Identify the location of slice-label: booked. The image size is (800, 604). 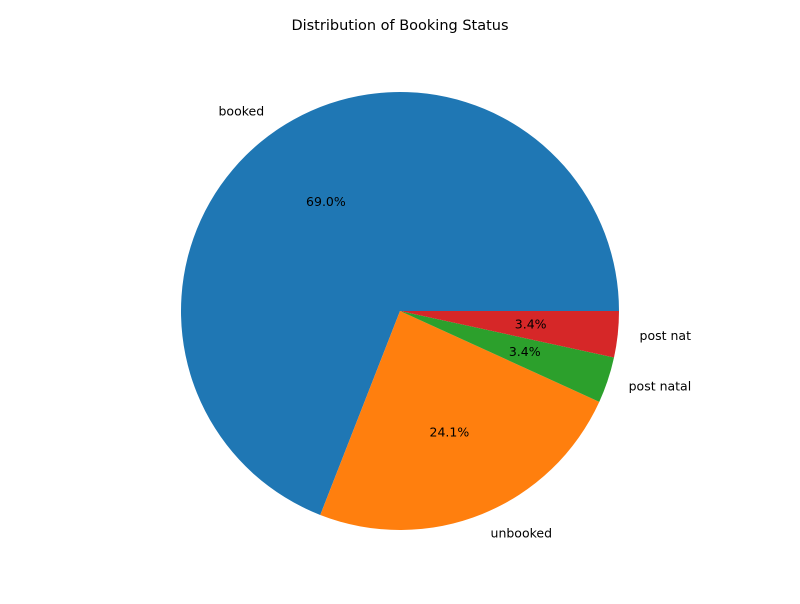
(242, 111).